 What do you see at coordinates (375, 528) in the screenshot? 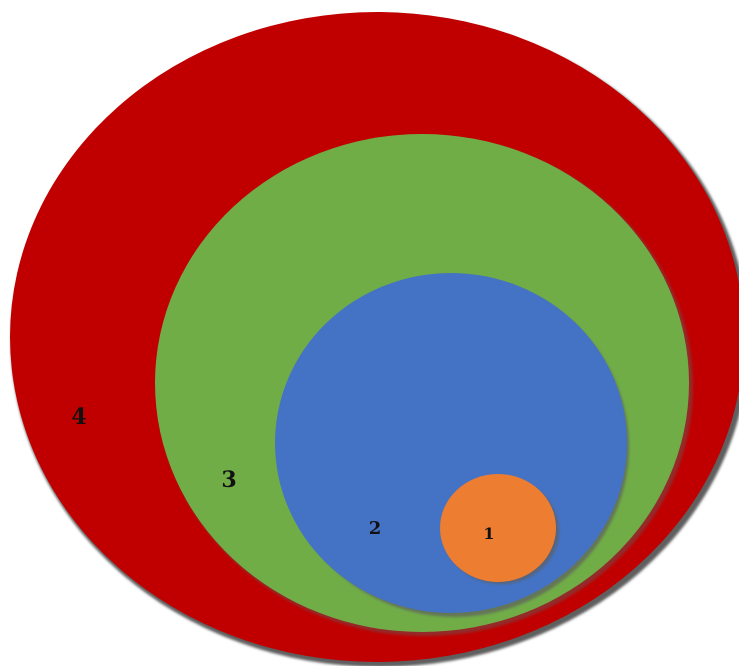
I see `level-2-label: 2` at bounding box center [375, 528].